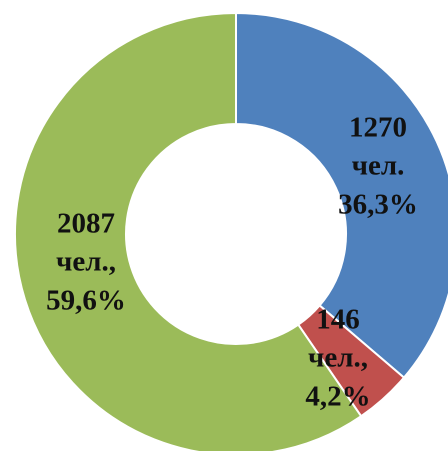  I want to click on data-label-unit: чел., so click(378, 166).